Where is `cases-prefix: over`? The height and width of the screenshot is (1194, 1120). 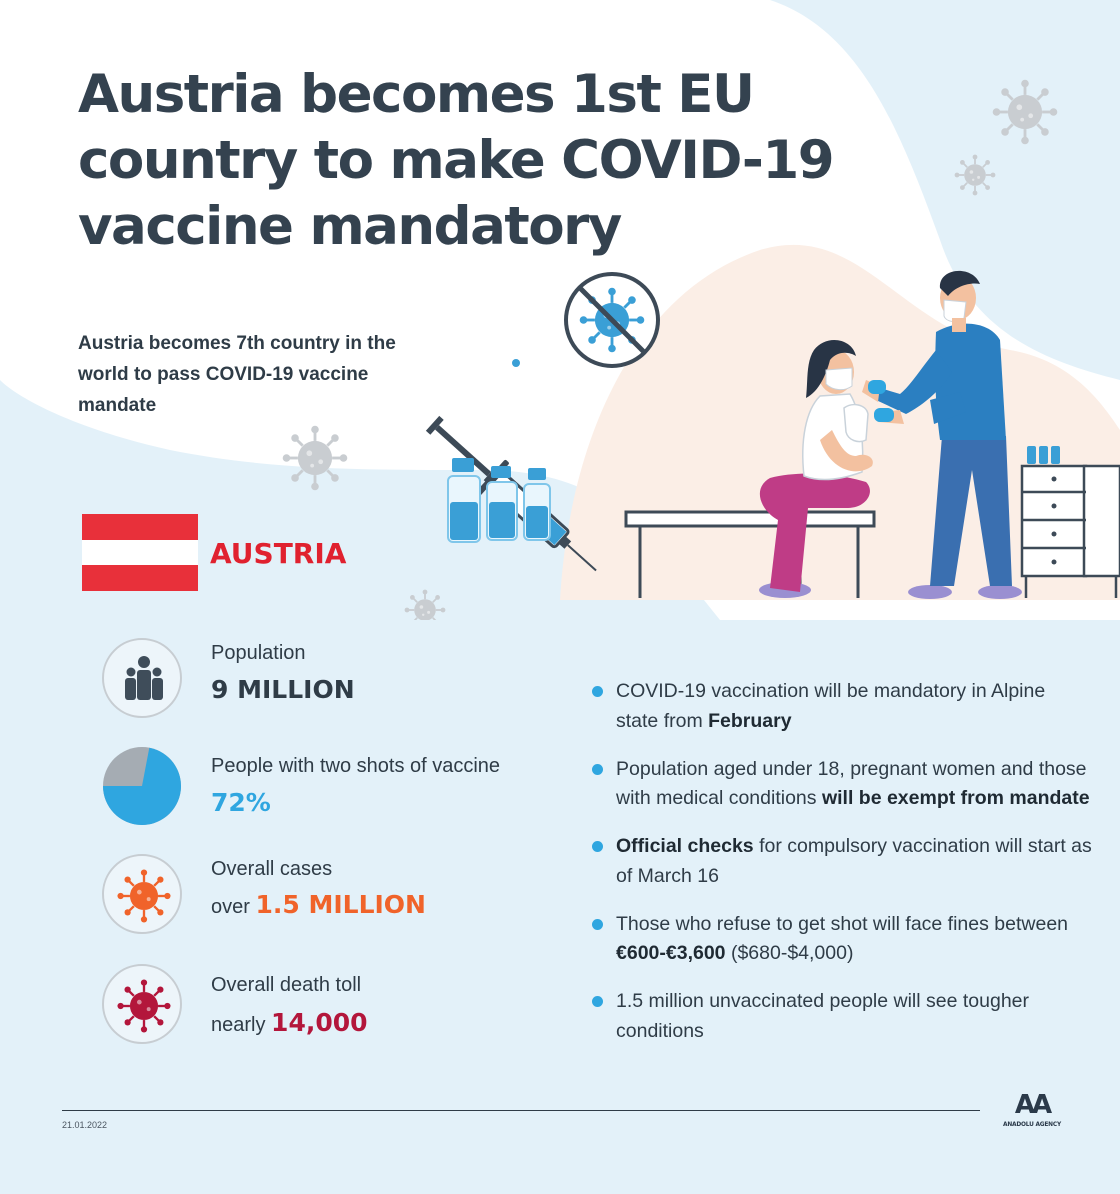
cases-prefix: over is located at coordinates (230, 907).